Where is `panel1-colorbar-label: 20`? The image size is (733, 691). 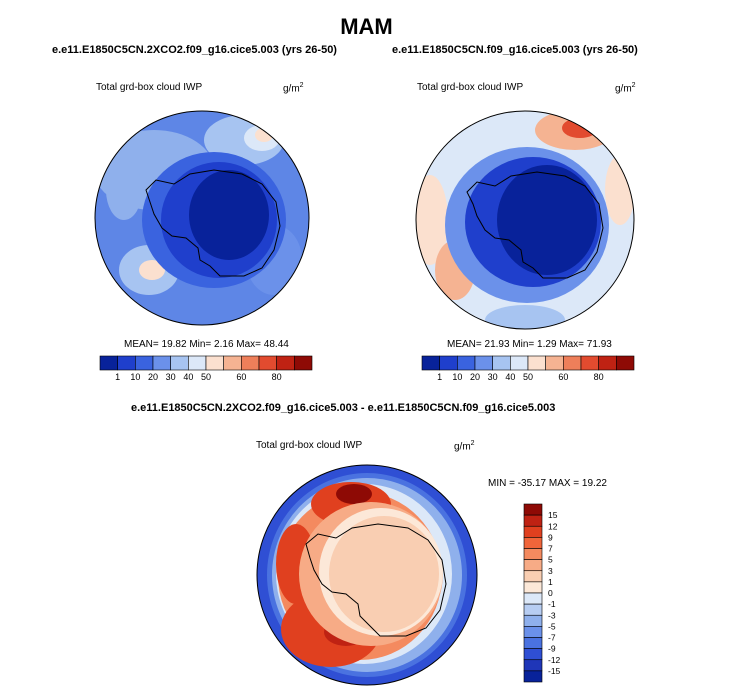 panel1-colorbar-label: 20 is located at coordinates (153, 377).